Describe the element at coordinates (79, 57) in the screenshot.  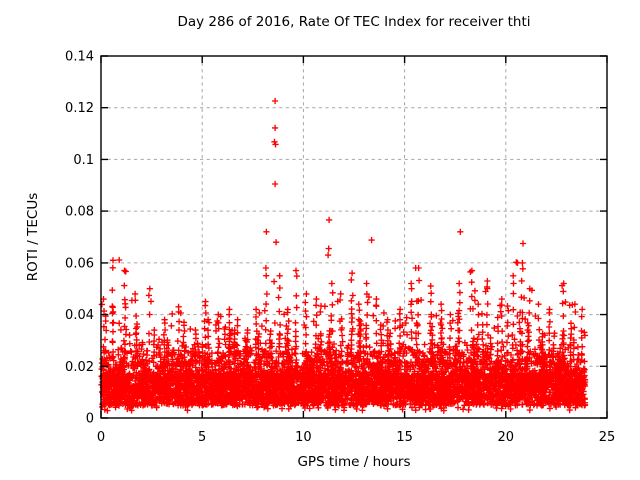
I see `y-tick-label: 0.14` at that location.